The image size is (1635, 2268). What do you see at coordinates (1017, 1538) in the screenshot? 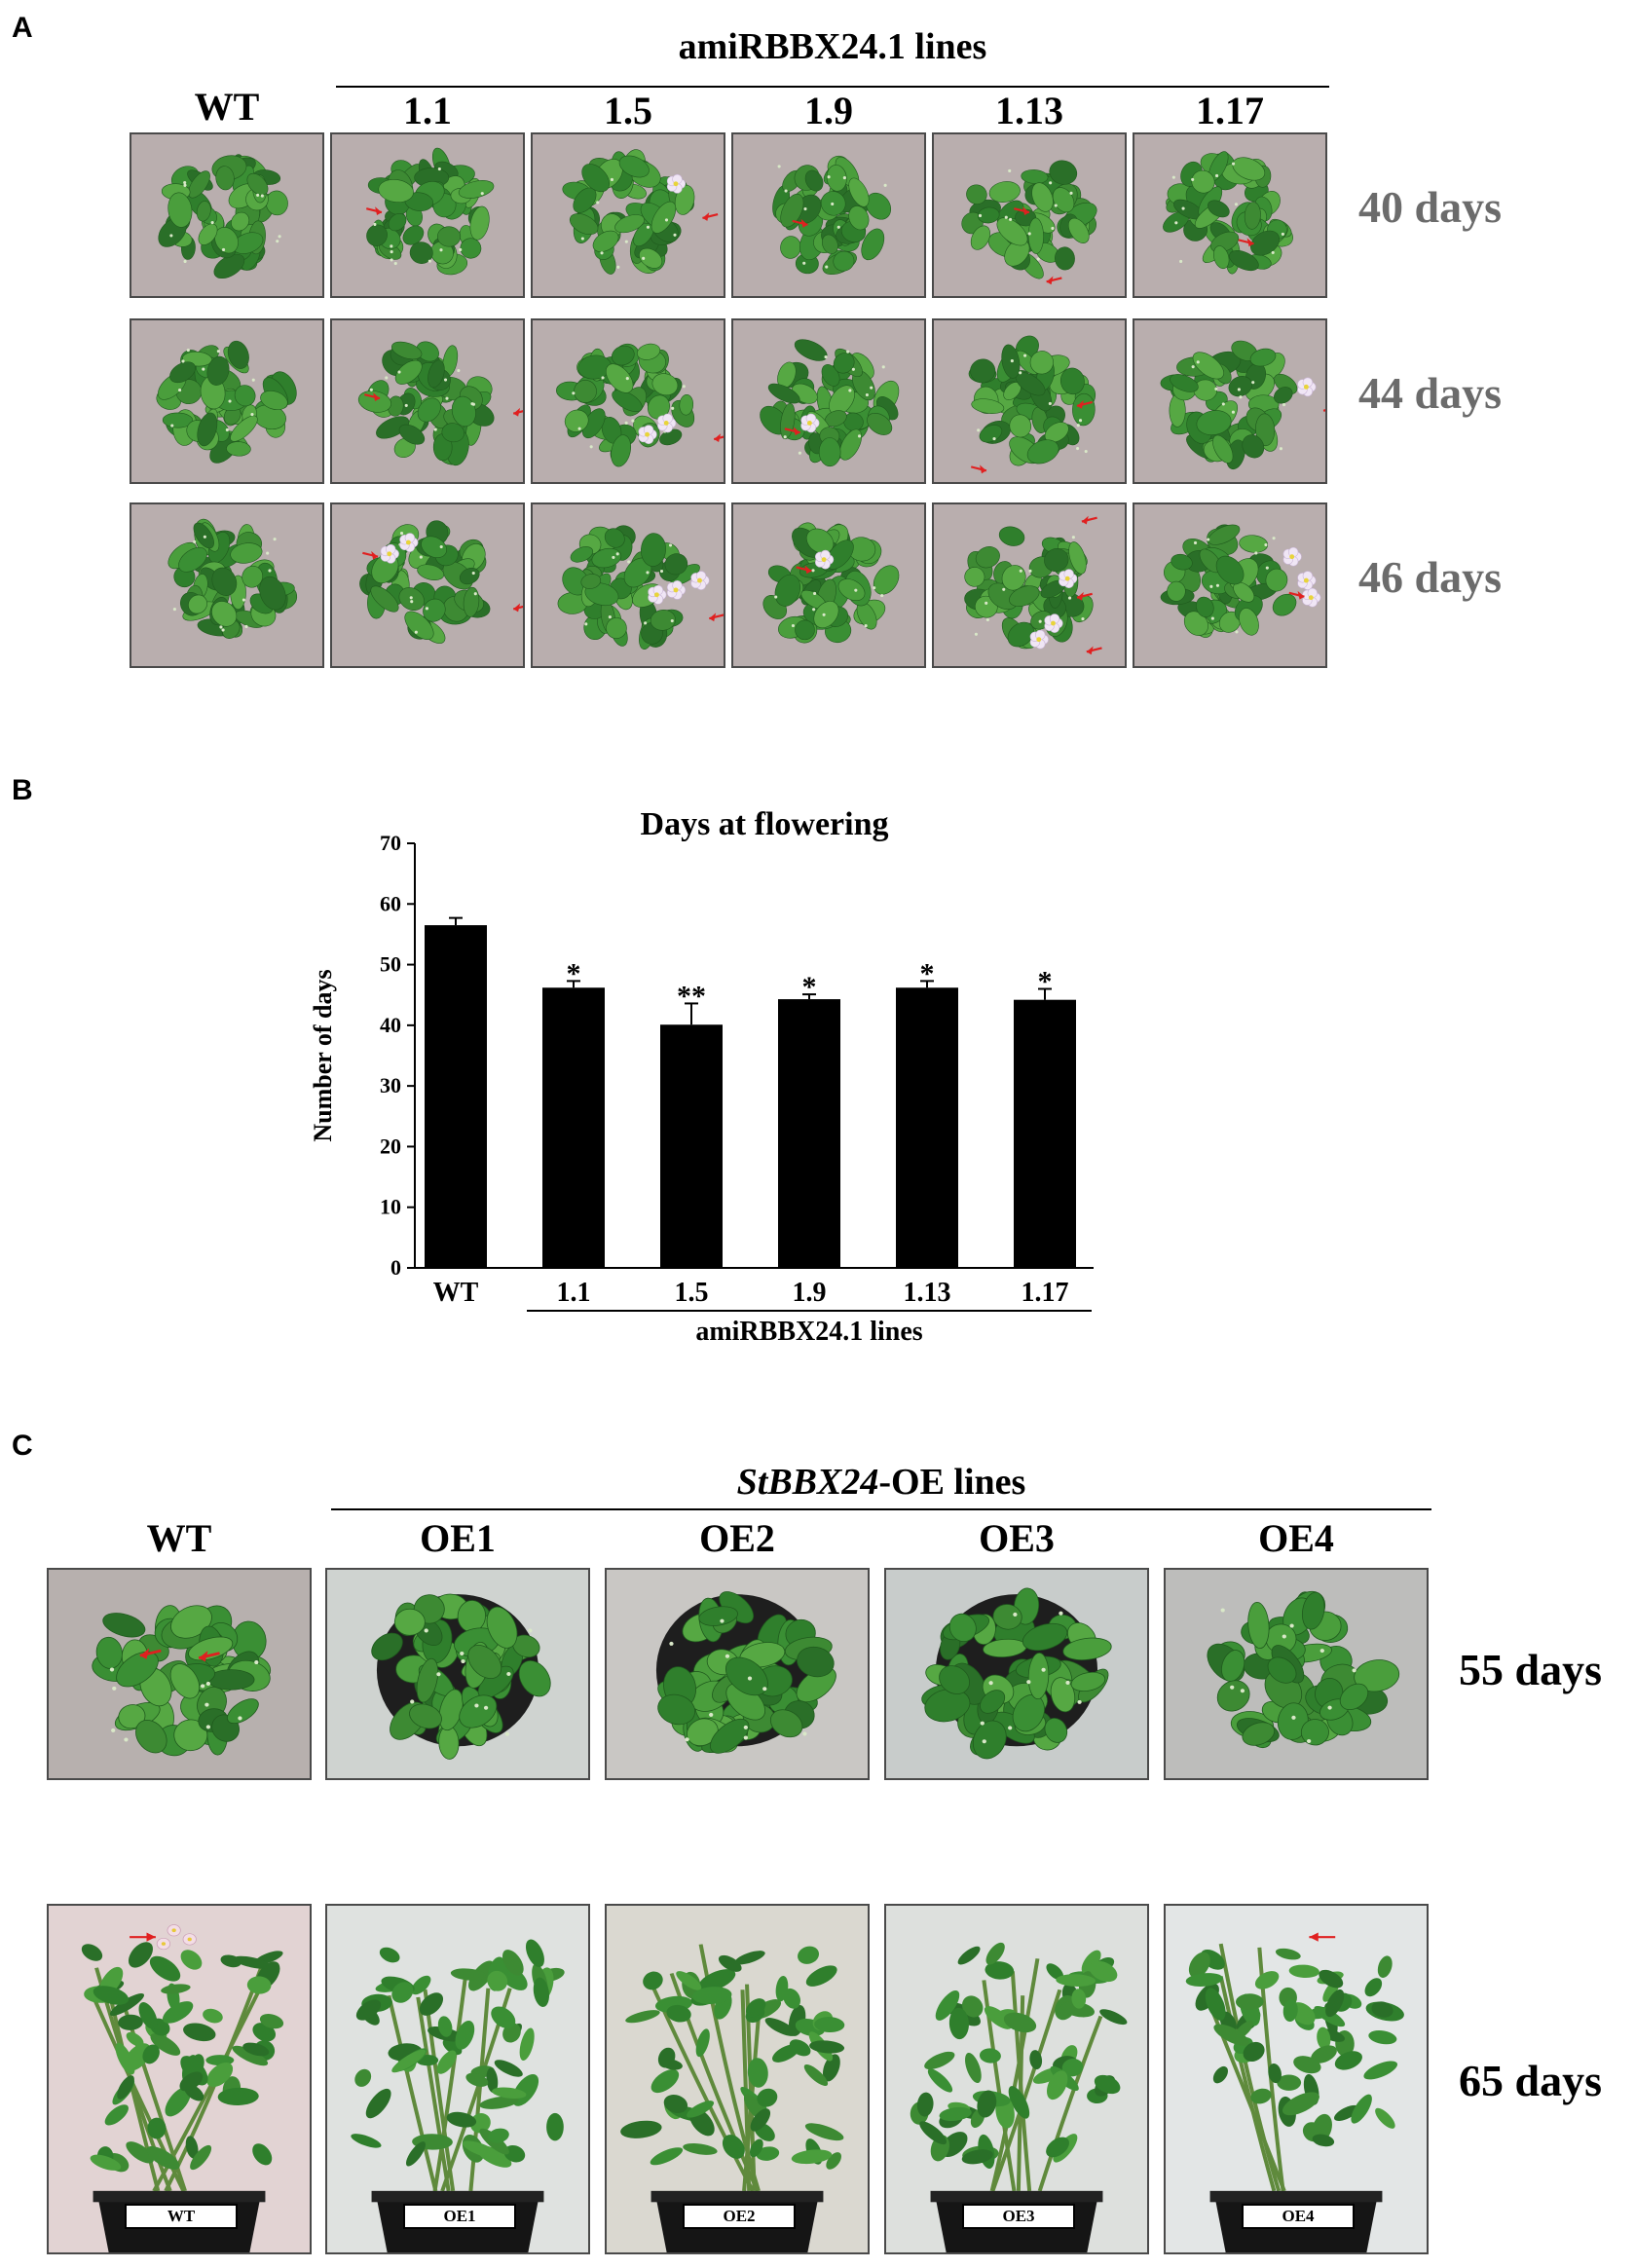
I see `panel-c-col-label: OE3` at bounding box center [1017, 1538].